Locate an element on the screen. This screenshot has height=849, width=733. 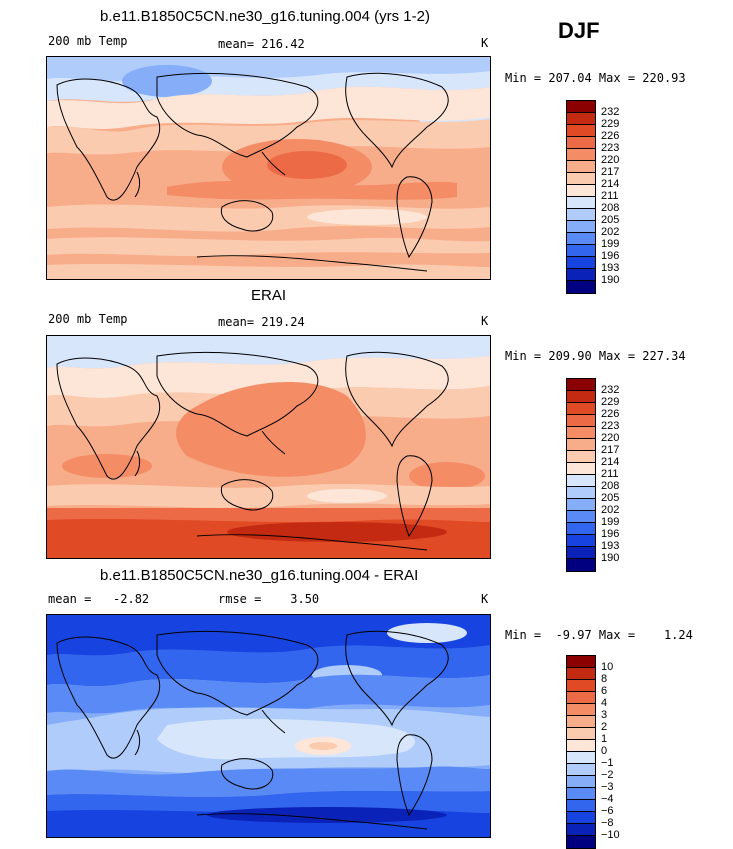
panel-2-mean-label: mean= 219.24 is located at coordinates (261, 322).